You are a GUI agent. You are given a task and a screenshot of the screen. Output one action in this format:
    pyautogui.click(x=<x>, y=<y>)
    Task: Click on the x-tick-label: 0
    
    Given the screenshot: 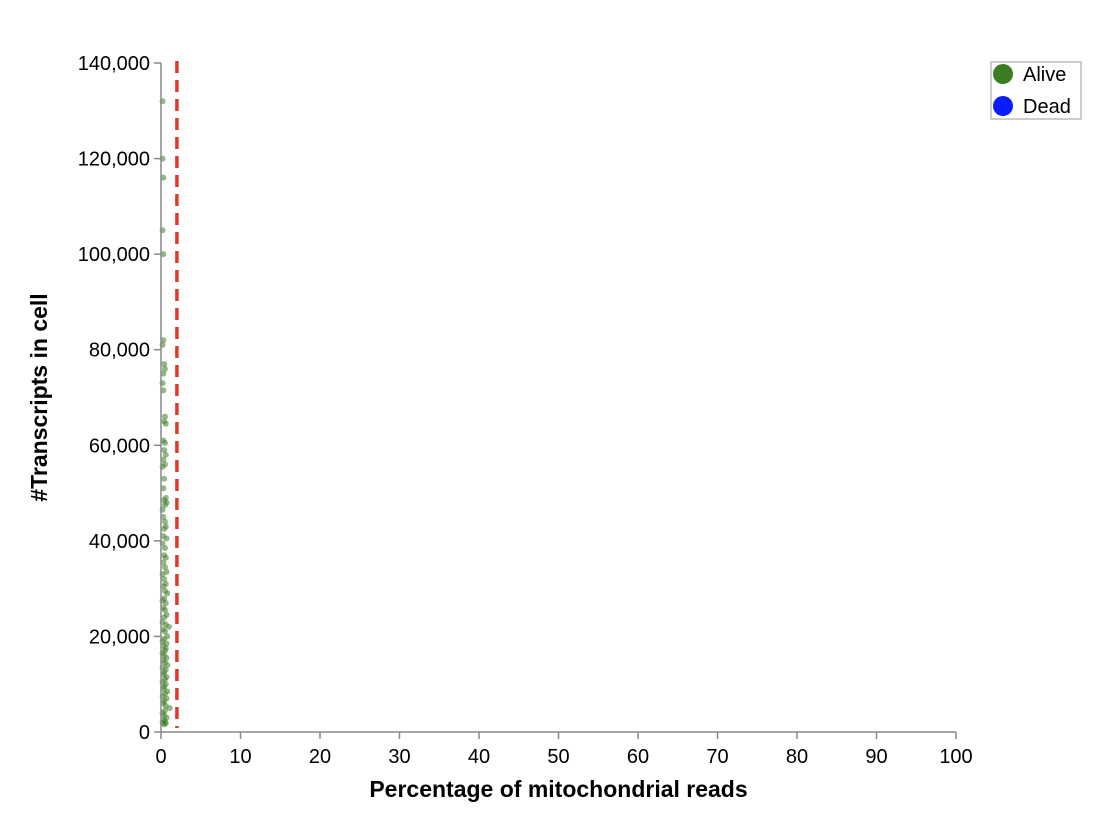 What is the action you would take?
    pyautogui.click(x=160, y=757)
    